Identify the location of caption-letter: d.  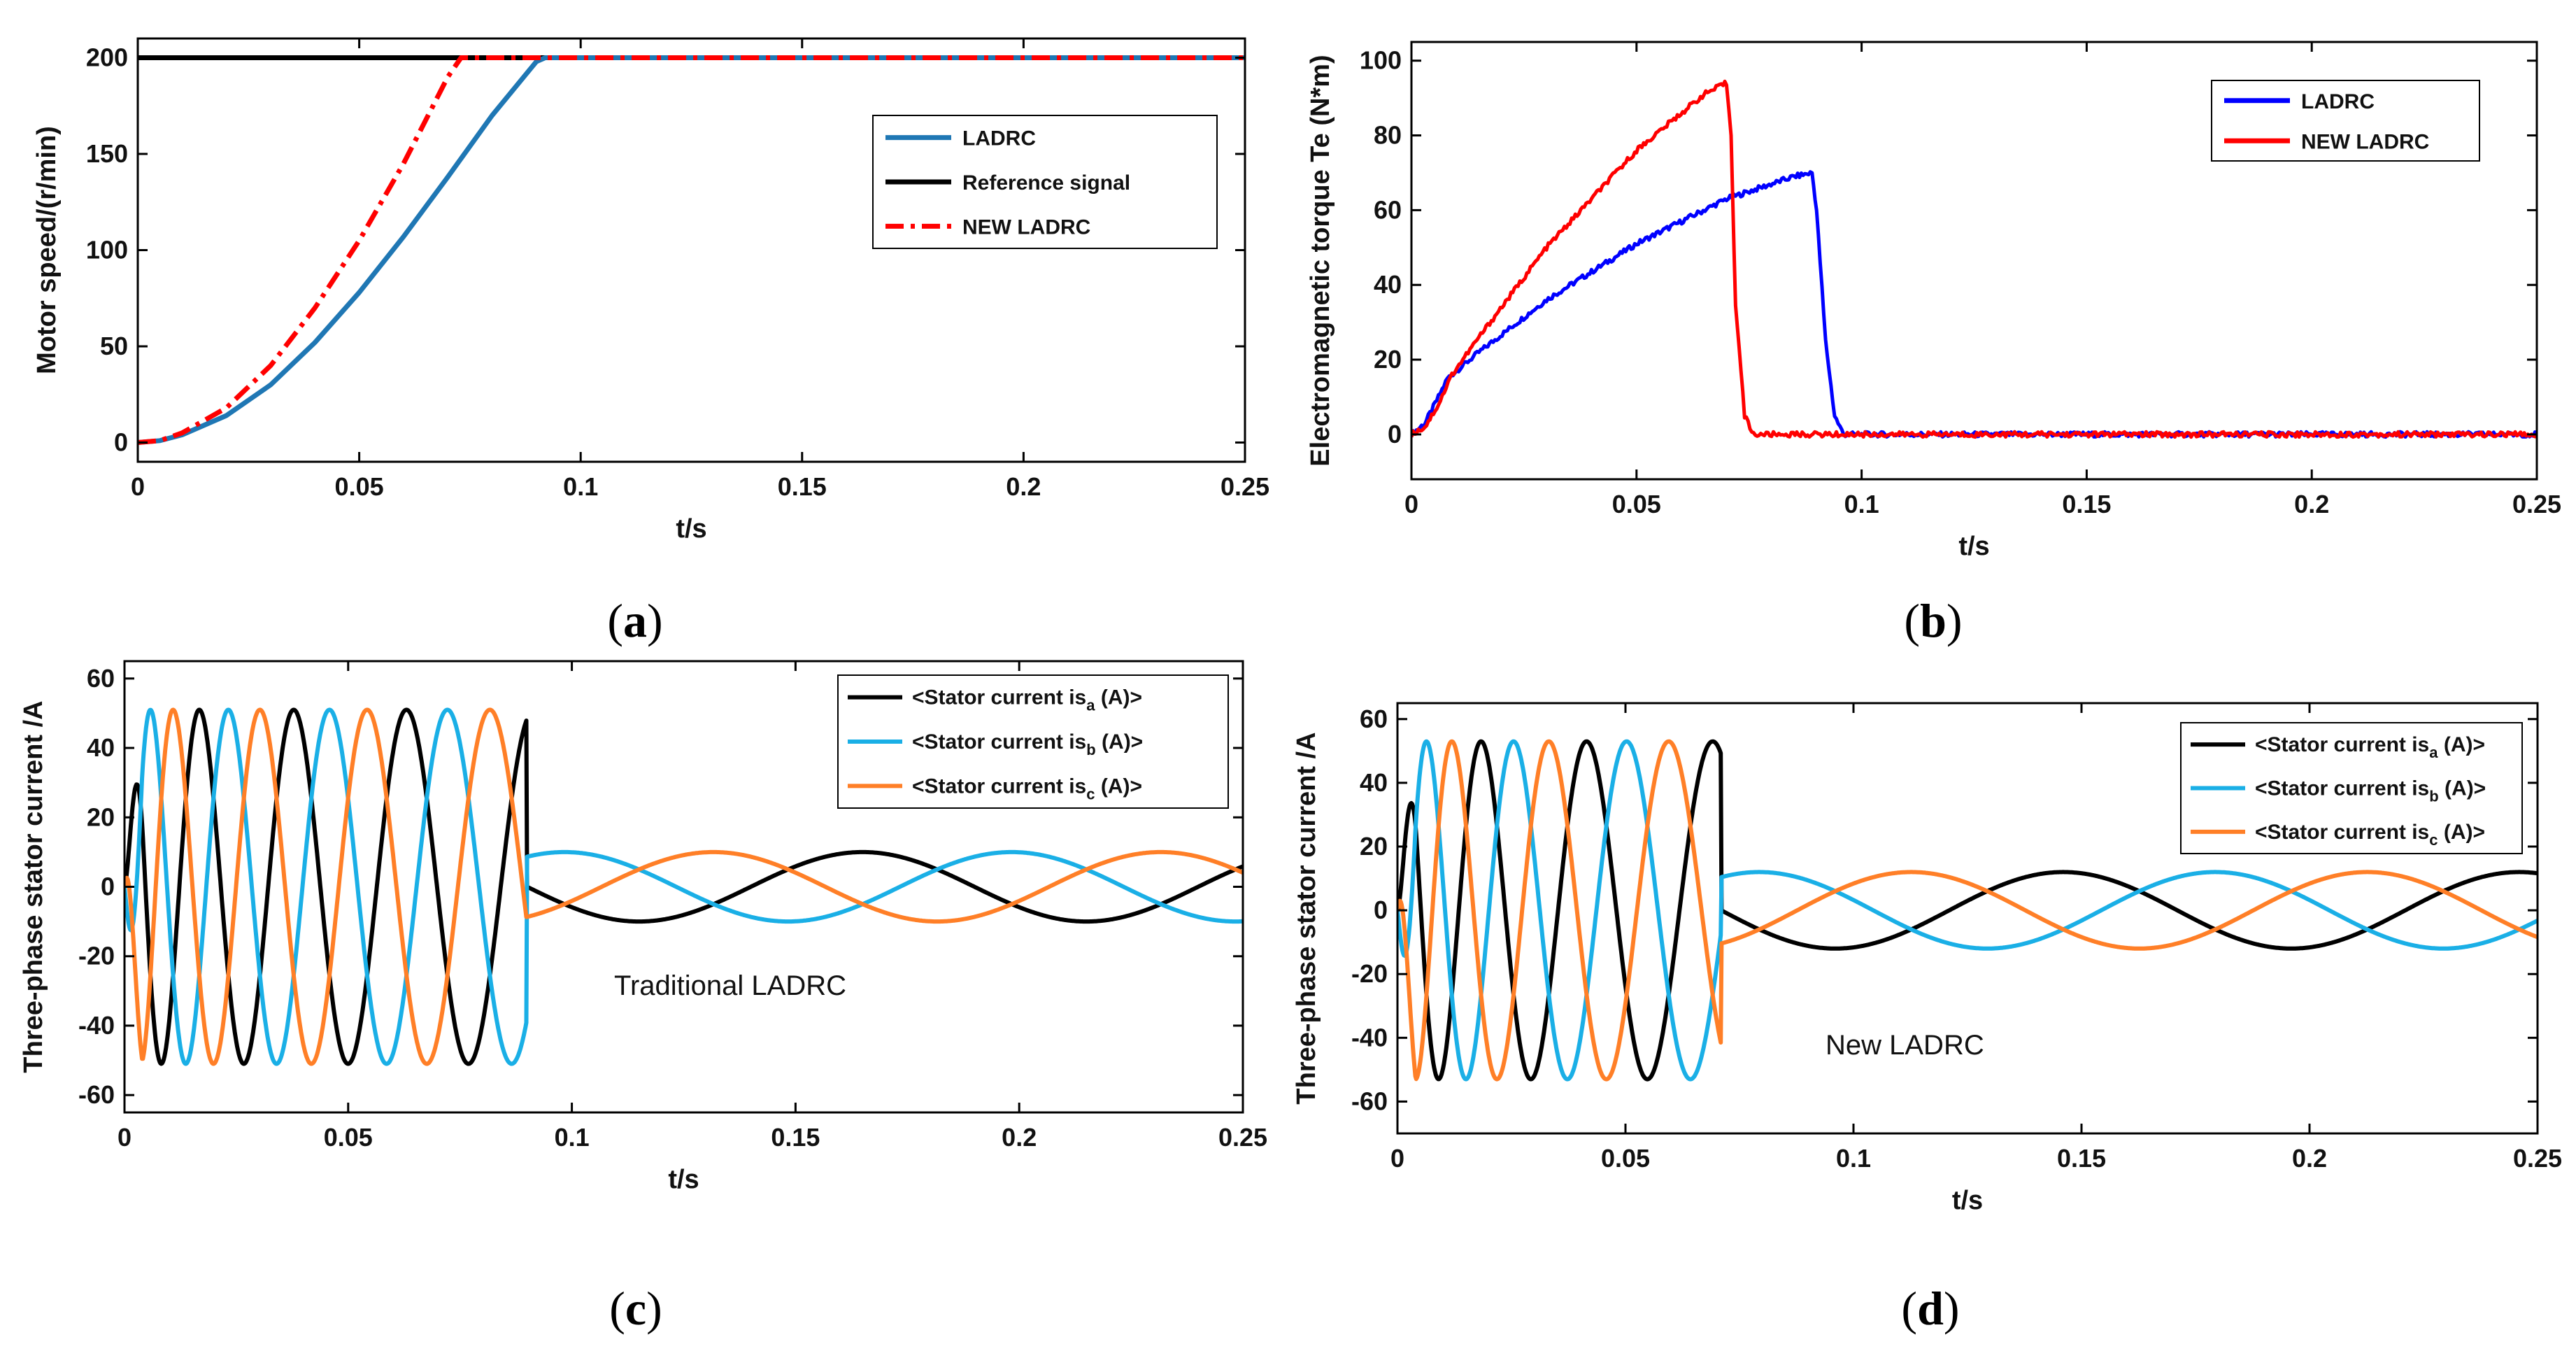
(1930, 1308).